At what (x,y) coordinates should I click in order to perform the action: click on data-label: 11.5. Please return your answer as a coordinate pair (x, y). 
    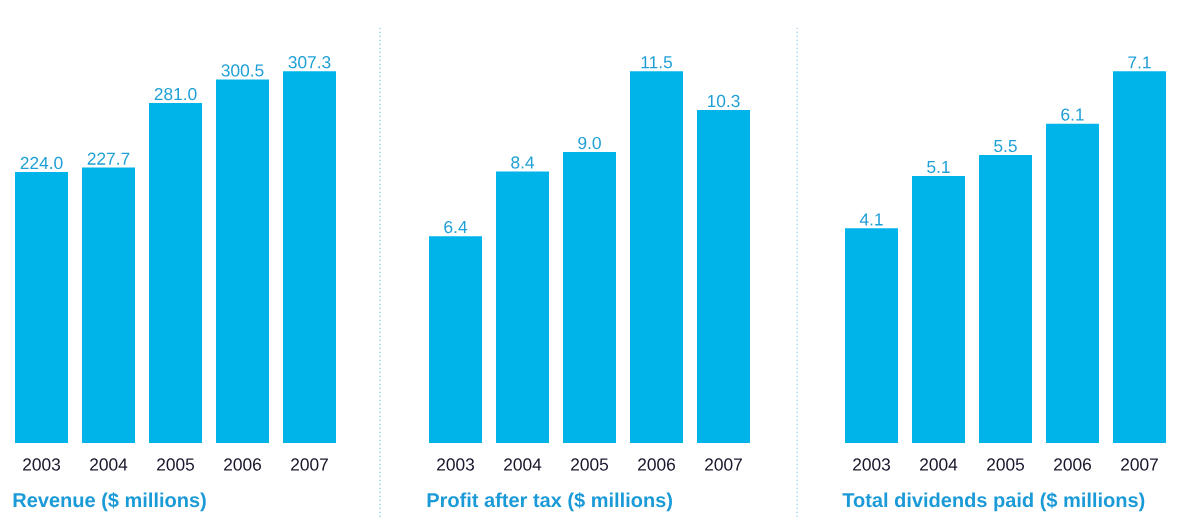
    Looking at the image, I should click on (656, 62).